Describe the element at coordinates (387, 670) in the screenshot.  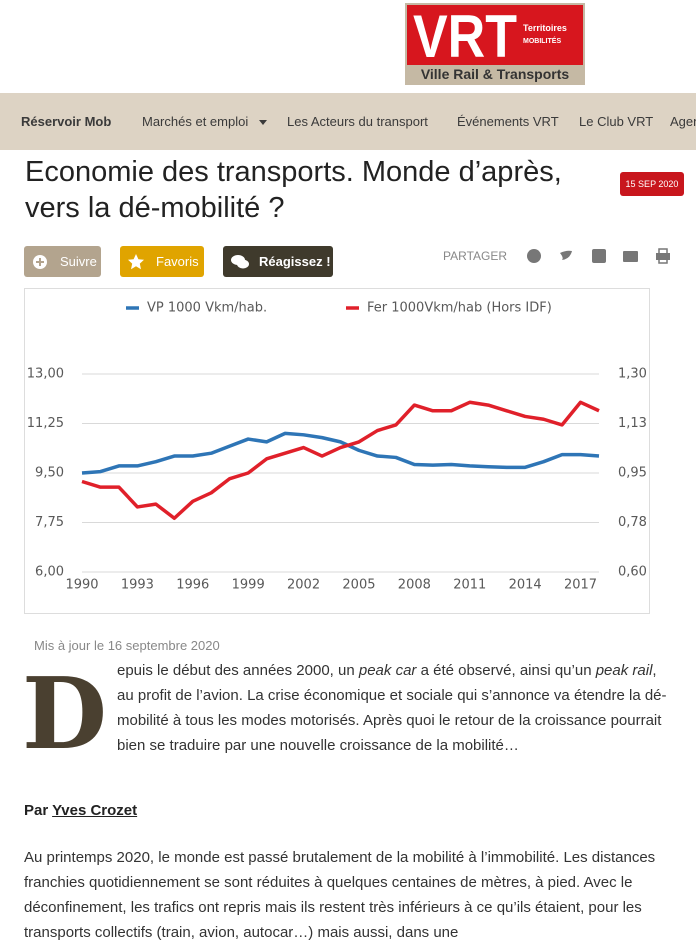
I see `text: peak car` at that location.